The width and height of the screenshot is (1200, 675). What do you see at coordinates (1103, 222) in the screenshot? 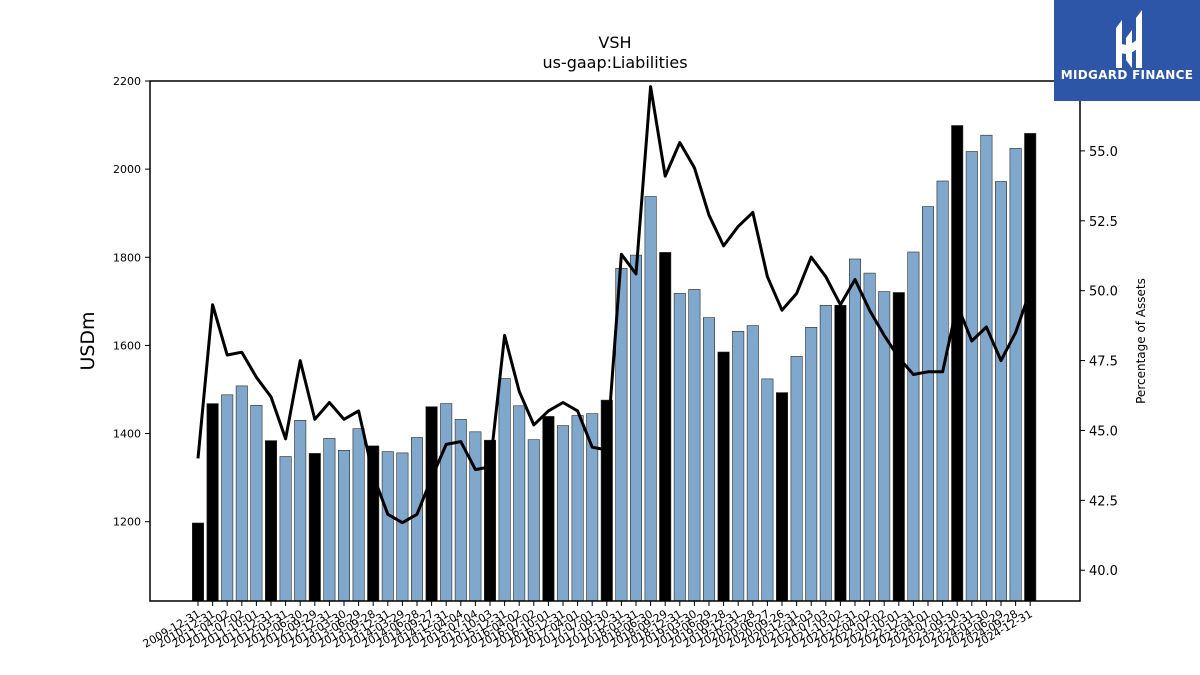
I see `y2-tick-label: 52.5` at bounding box center [1103, 222].